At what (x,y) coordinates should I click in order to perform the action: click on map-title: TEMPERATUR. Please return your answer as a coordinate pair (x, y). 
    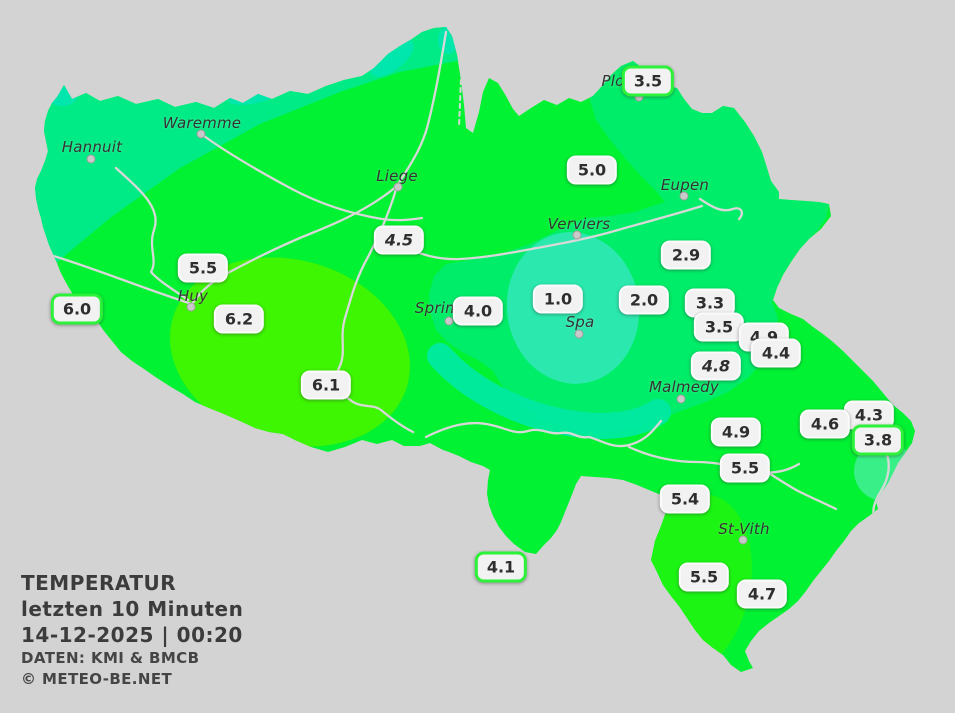
    Looking at the image, I should click on (99, 583).